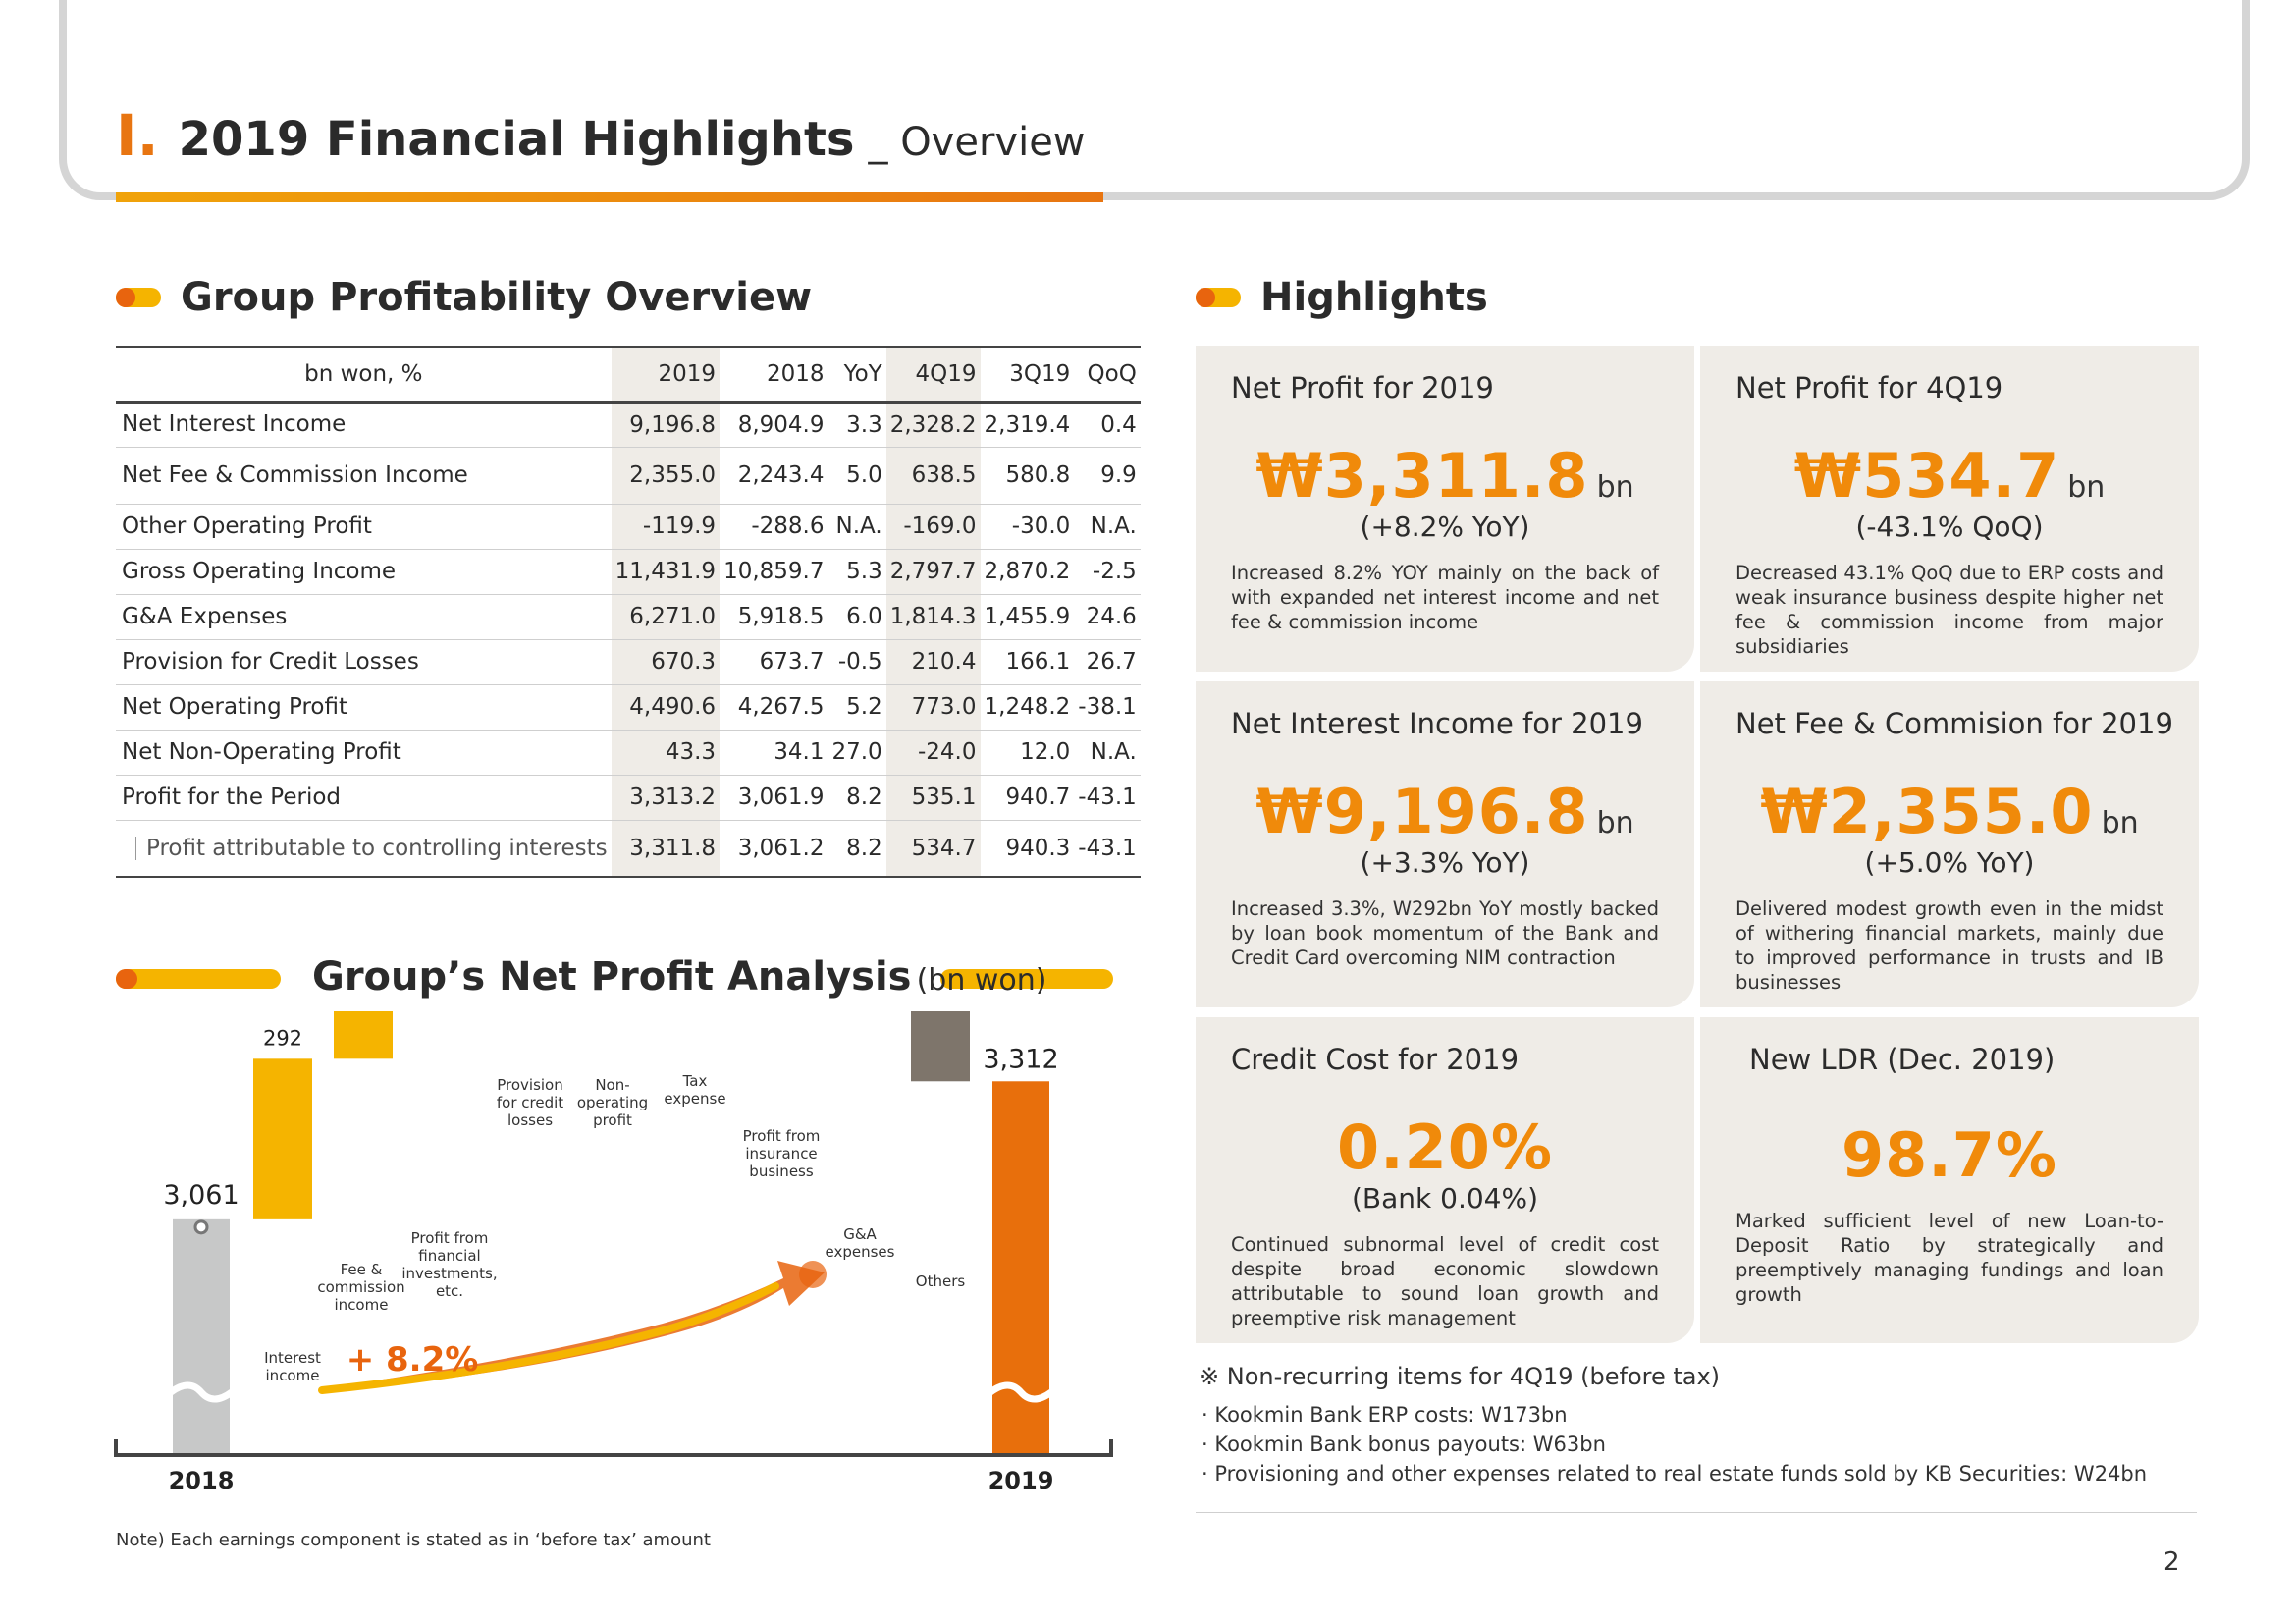 Image resolution: width=2296 pixels, height=1624 pixels. What do you see at coordinates (1954, 723) in the screenshot?
I see `card-title: Net Fee & Commision for 2019` at bounding box center [1954, 723].